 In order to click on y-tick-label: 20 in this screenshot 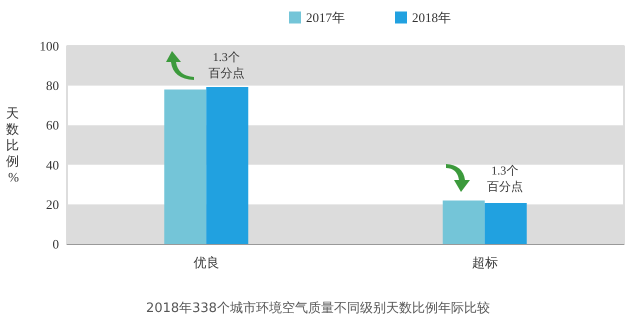, I will do `click(52, 204)`.